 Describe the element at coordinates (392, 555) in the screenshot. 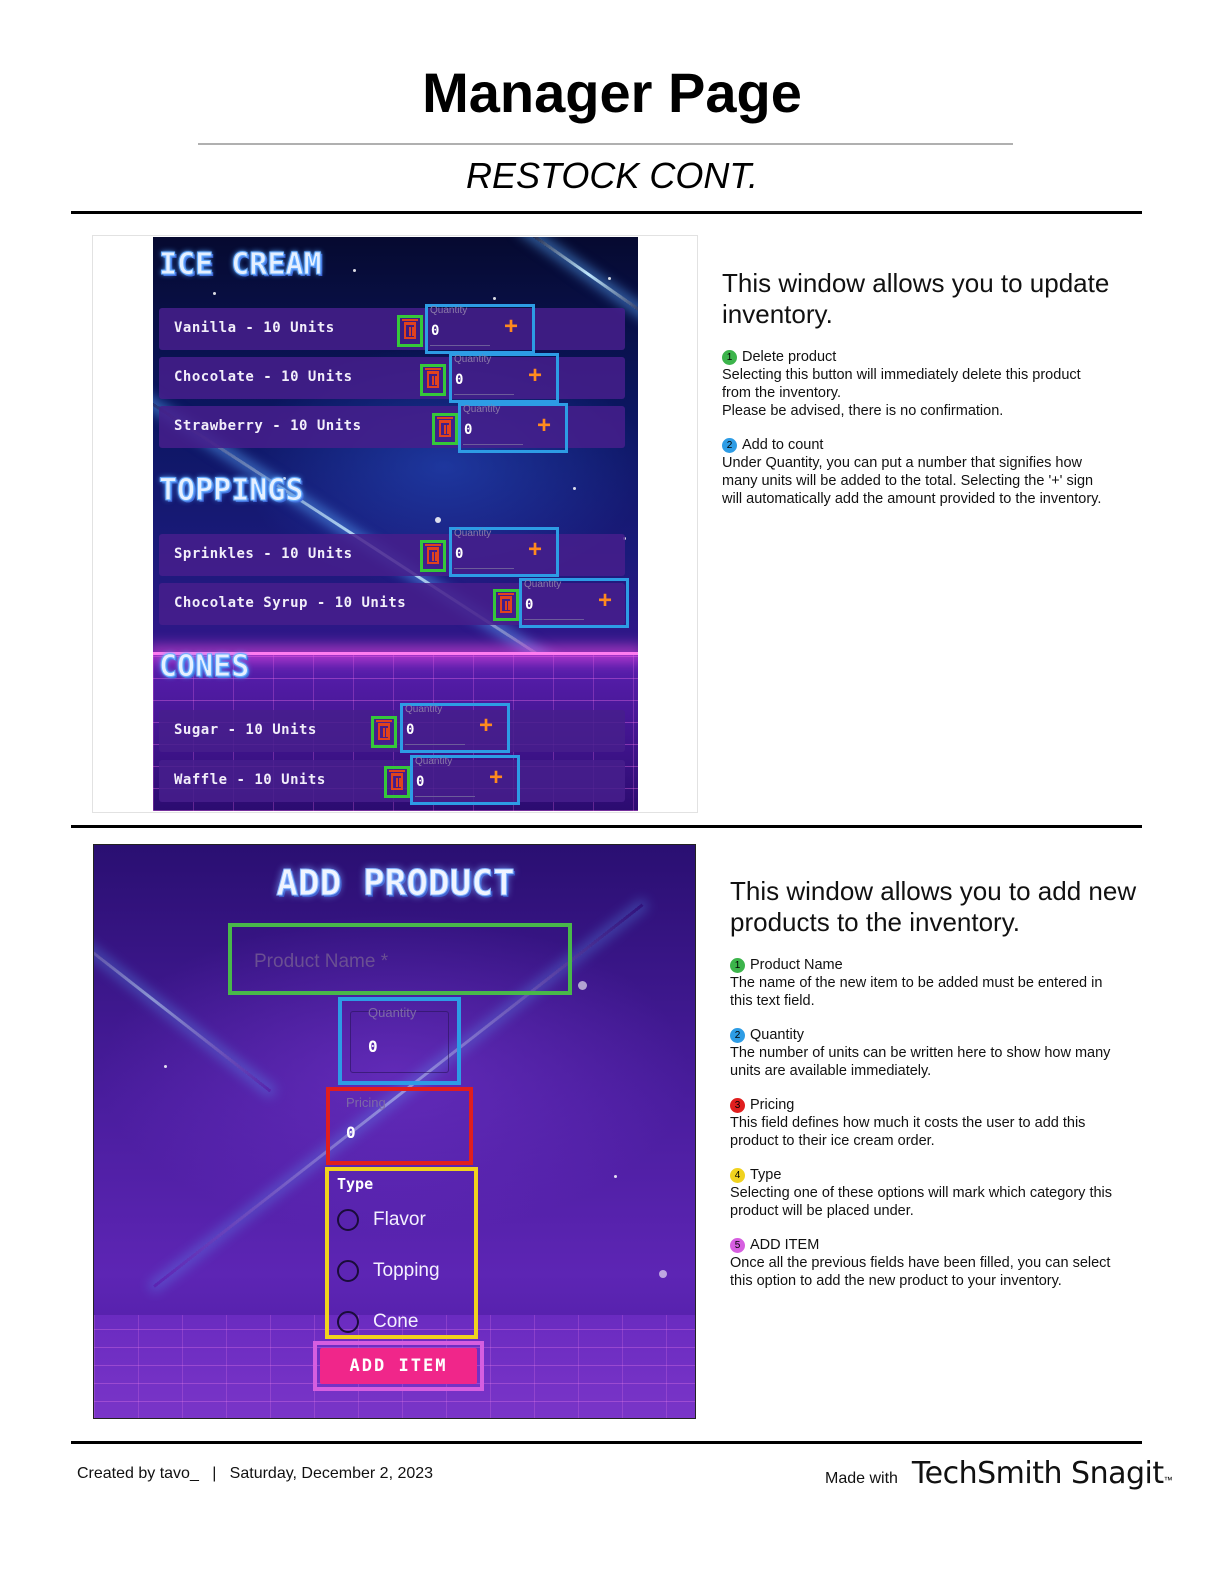

I see `inventory-row-sprinkles: Sprinkles - 10 Units` at that location.